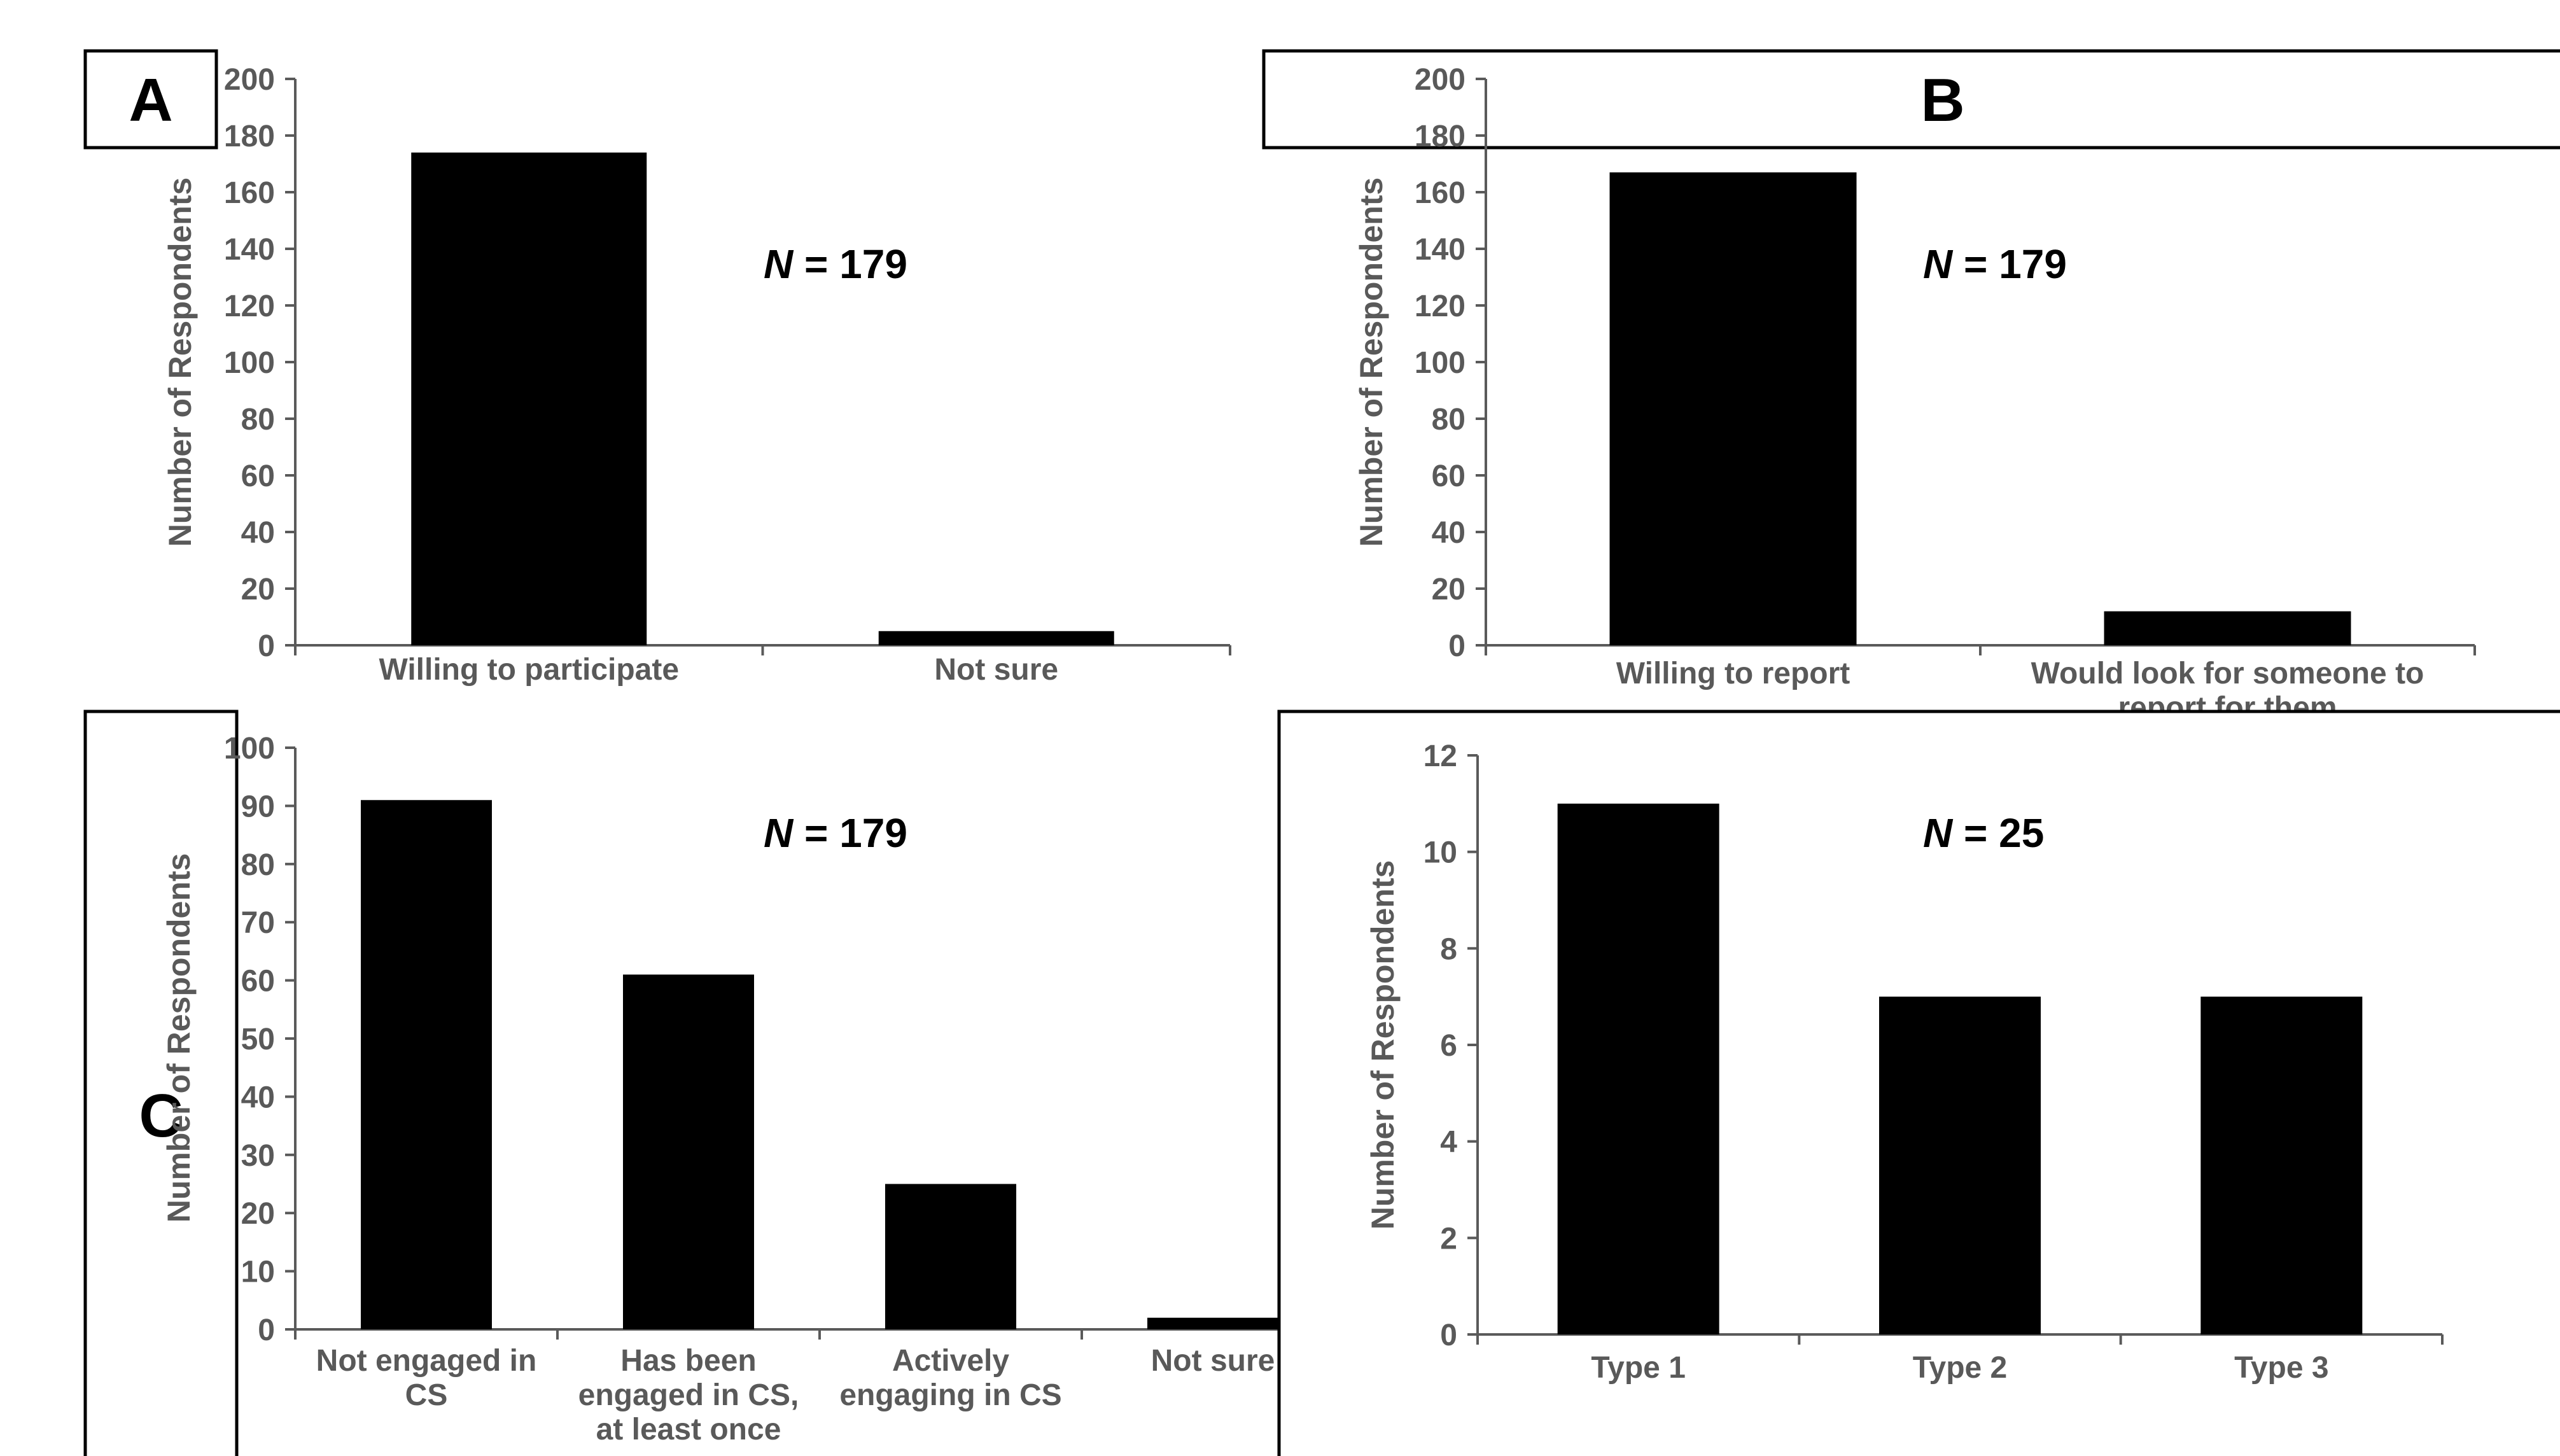 The image size is (2560, 1456). Describe the element at coordinates (1733, 673) in the screenshot. I see `x-tick-label: Willing to report` at that location.